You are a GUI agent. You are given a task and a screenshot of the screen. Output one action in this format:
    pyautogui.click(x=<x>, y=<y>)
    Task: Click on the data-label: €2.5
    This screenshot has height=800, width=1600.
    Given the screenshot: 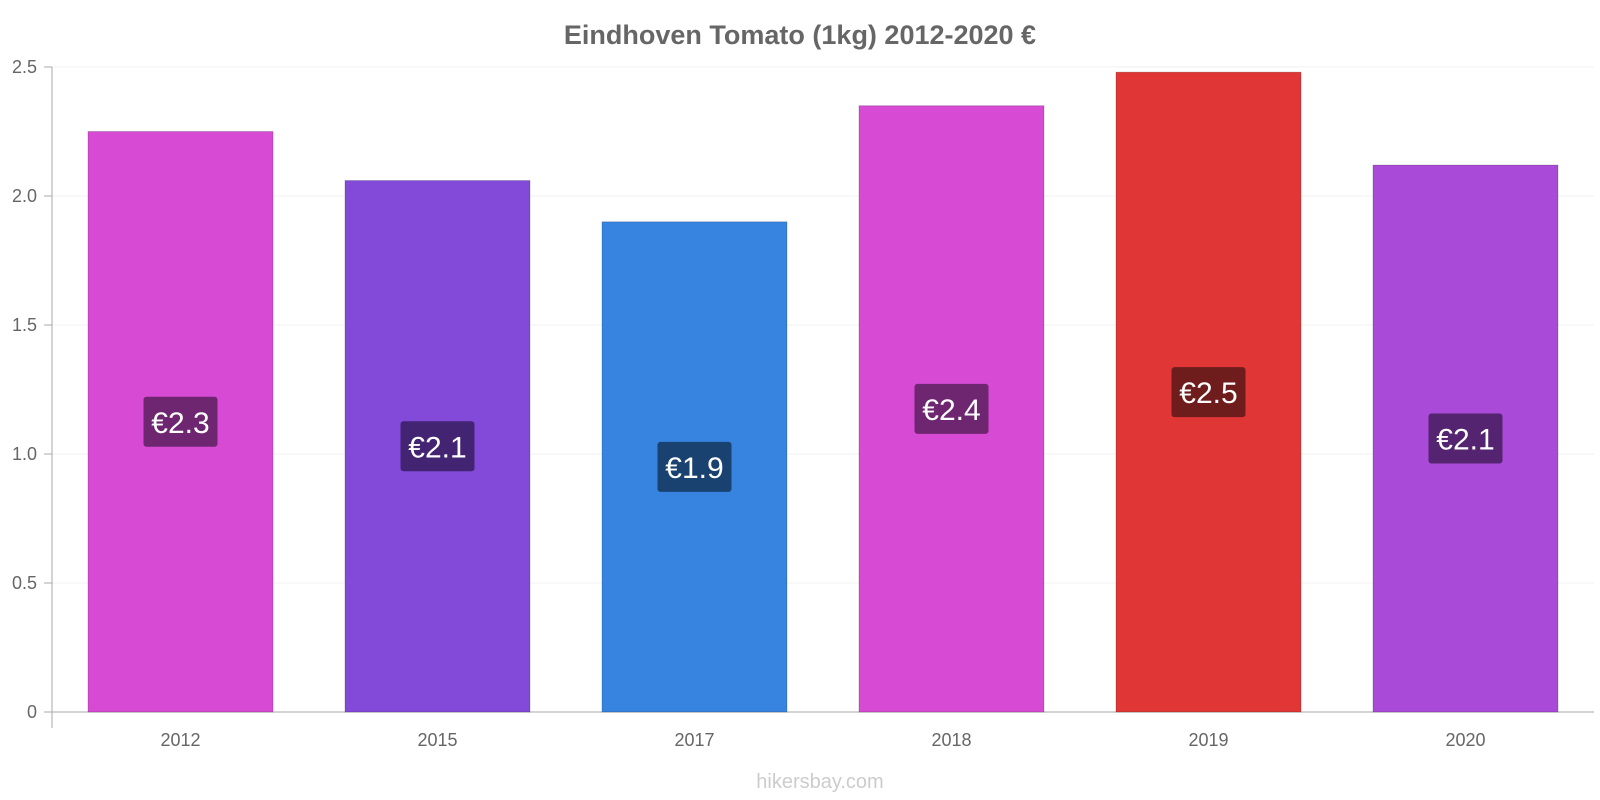 What is the action you would take?
    pyautogui.click(x=1208, y=393)
    